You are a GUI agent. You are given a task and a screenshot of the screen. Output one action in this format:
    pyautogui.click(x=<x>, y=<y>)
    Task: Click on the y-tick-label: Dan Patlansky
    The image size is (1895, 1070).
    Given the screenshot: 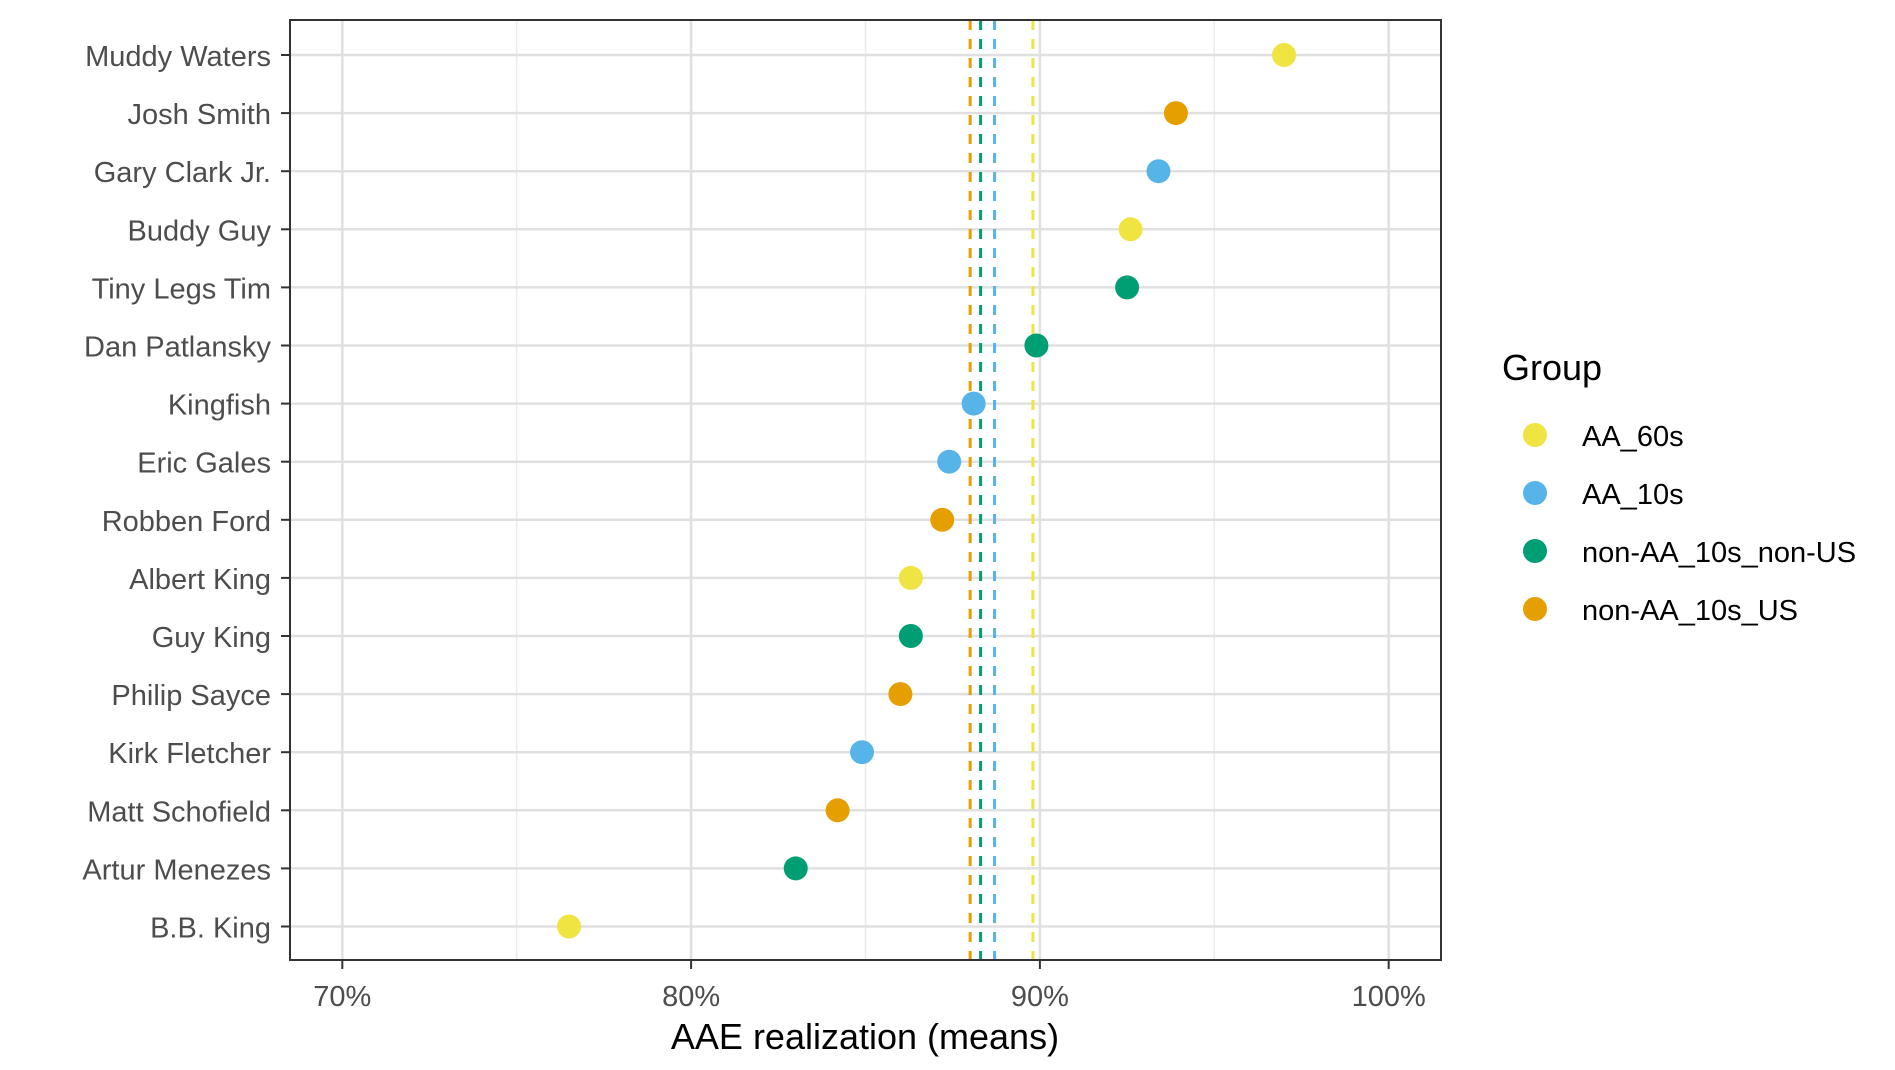 What is the action you would take?
    pyautogui.click(x=177, y=348)
    